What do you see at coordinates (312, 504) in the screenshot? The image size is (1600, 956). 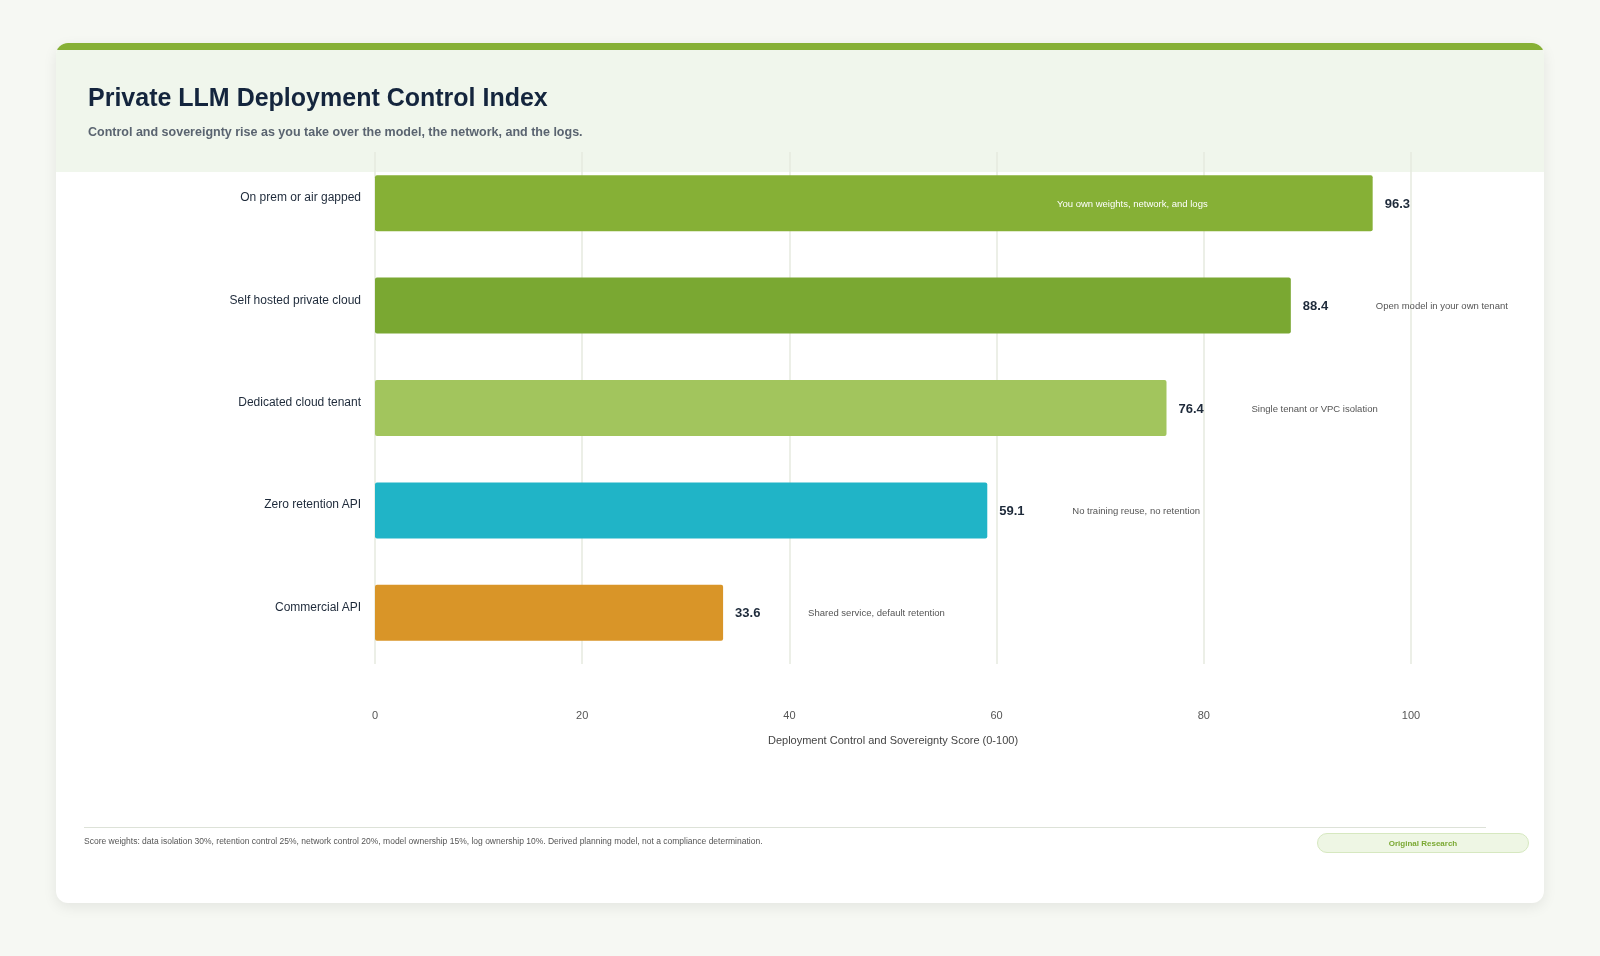 I see `y-tick-label: Zero retention API` at bounding box center [312, 504].